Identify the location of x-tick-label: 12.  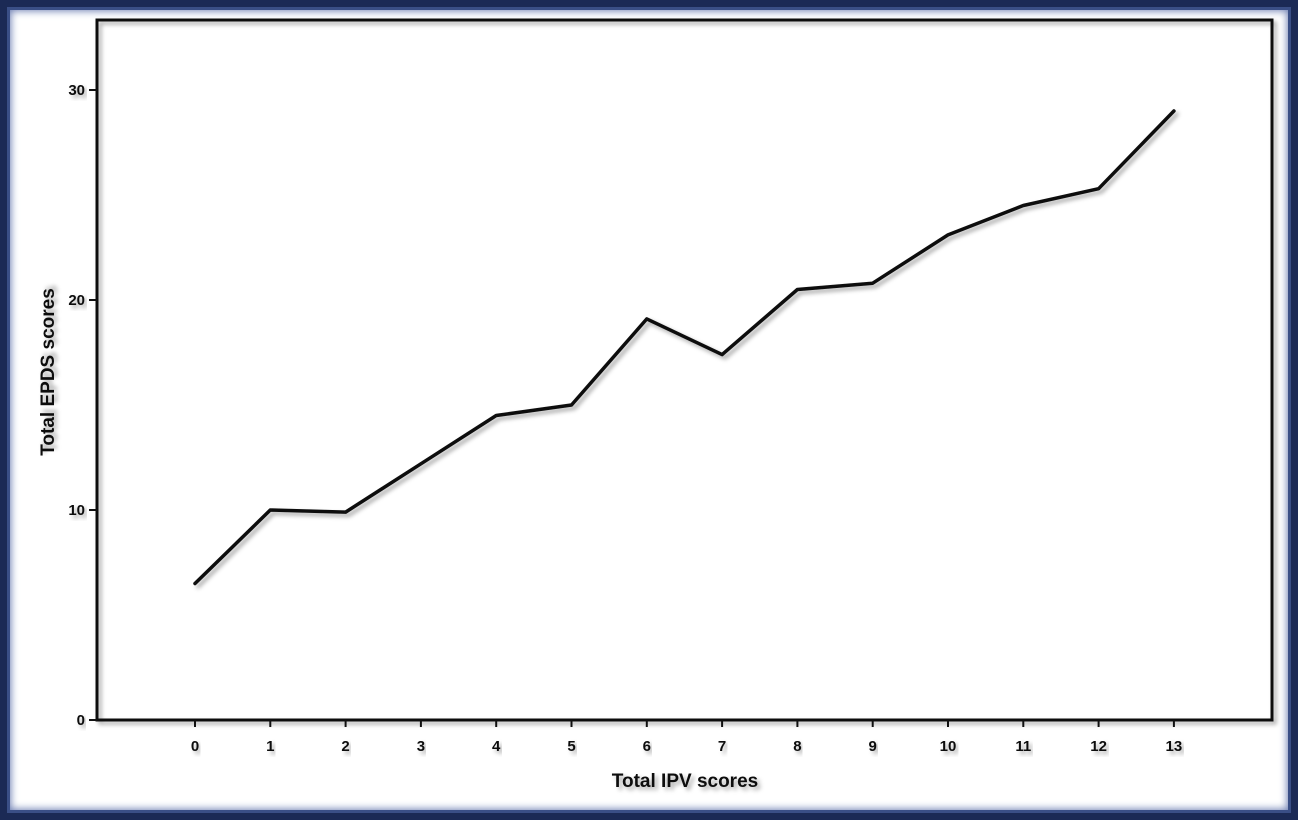
(1098, 746).